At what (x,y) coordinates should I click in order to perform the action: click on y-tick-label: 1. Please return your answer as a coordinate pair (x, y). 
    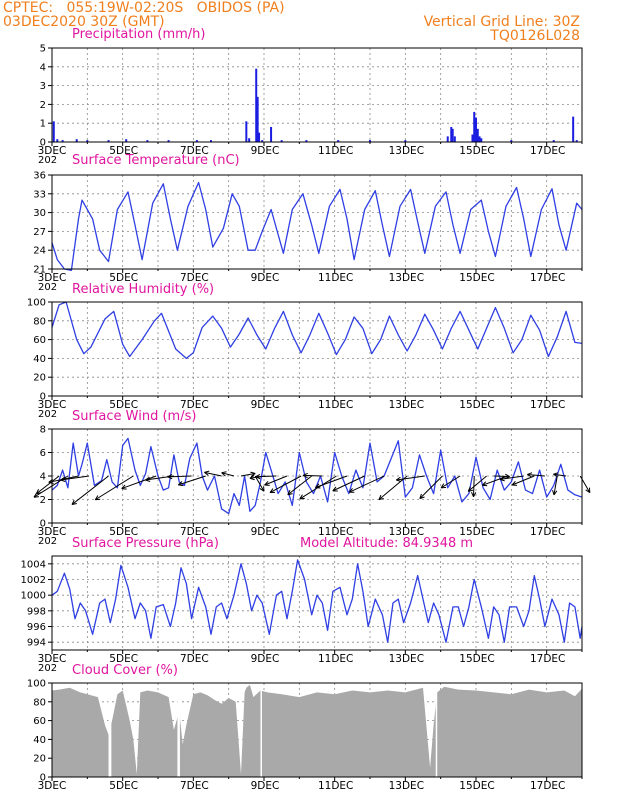
    Looking at the image, I should click on (43, 124).